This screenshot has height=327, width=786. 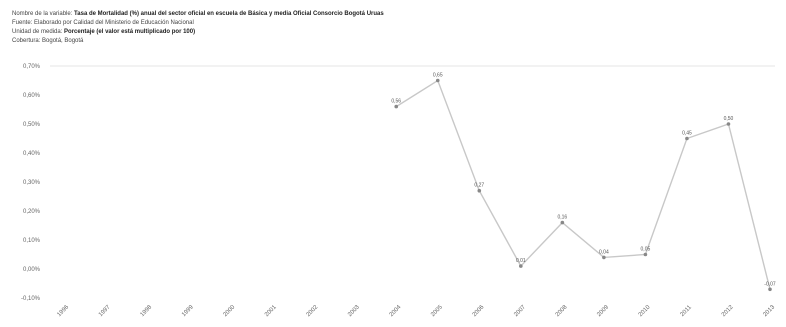 I want to click on data-label: 0,04, so click(x=604, y=252).